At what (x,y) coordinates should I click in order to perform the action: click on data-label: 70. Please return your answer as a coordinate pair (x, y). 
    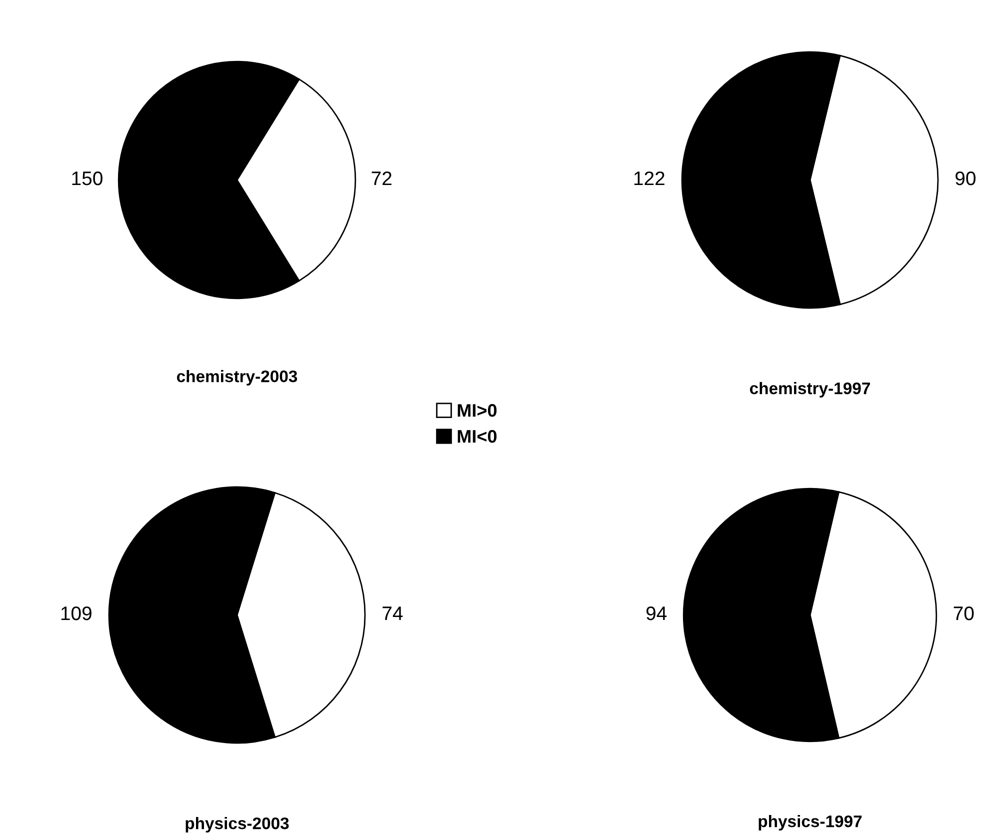
    Looking at the image, I should click on (964, 613).